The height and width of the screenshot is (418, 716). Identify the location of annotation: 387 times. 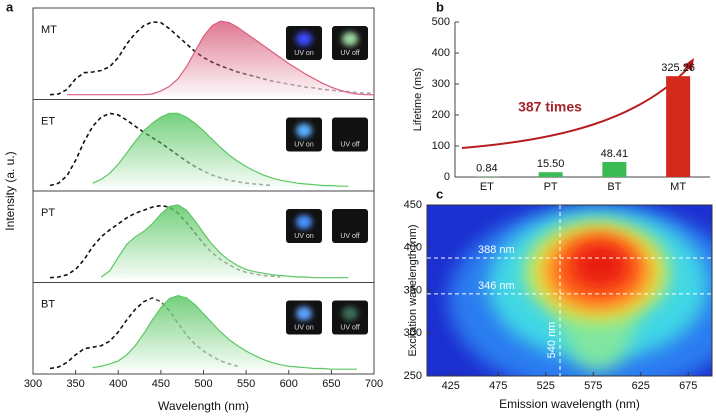
(550, 107).